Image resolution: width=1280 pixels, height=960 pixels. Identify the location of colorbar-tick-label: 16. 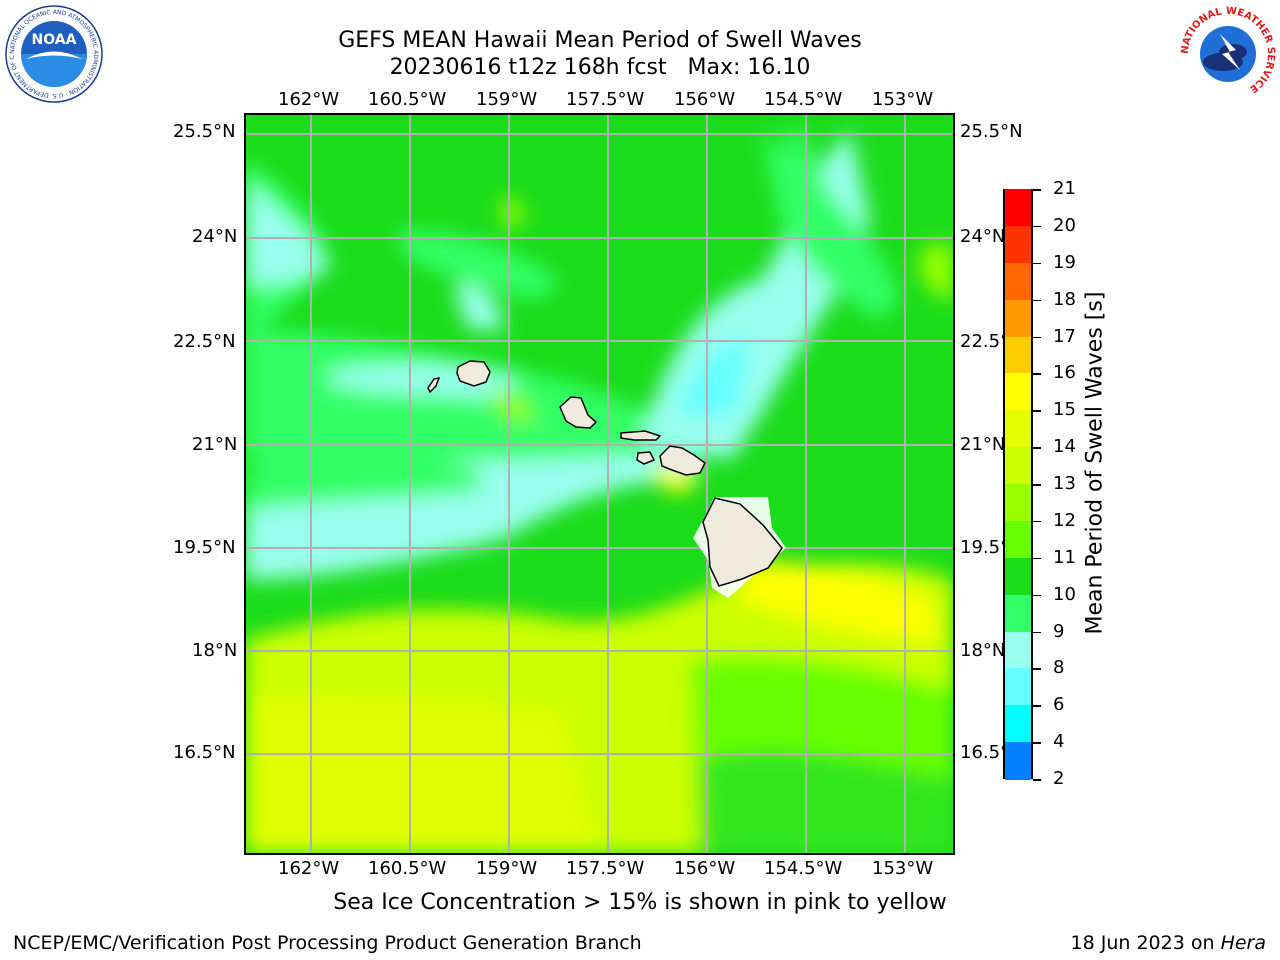
(1064, 373).